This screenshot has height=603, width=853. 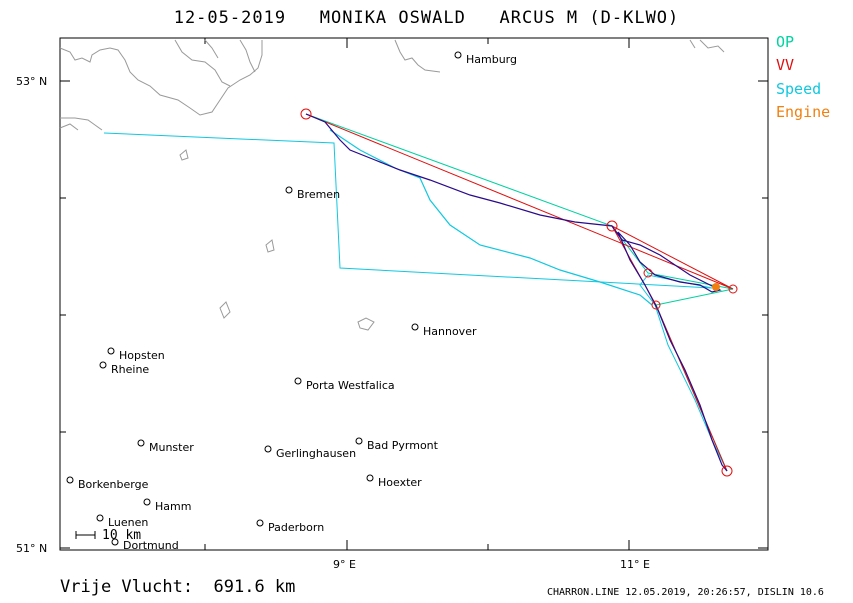 What do you see at coordinates (173, 506) in the screenshot?
I see `city-label-hamm: Hamm` at bounding box center [173, 506].